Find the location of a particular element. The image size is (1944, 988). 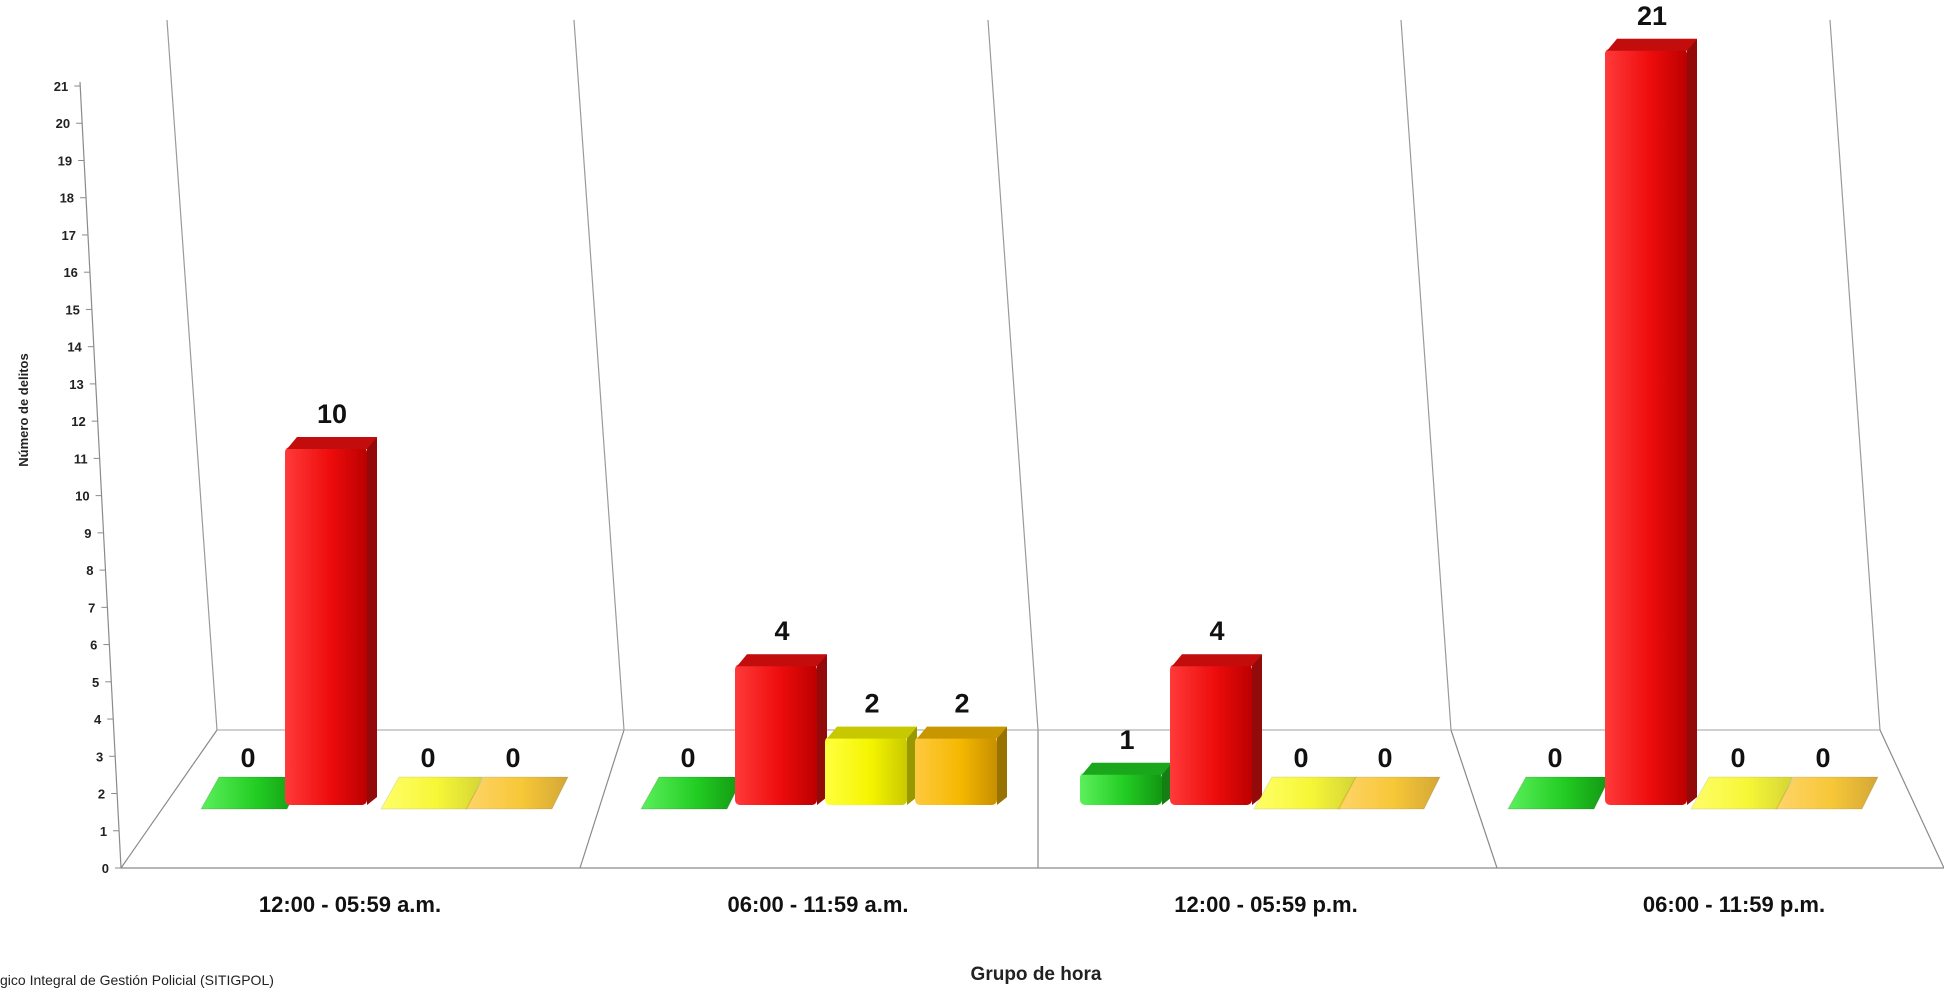

x-axis-title: Grupo de hora is located at coordinates (1036, 974).